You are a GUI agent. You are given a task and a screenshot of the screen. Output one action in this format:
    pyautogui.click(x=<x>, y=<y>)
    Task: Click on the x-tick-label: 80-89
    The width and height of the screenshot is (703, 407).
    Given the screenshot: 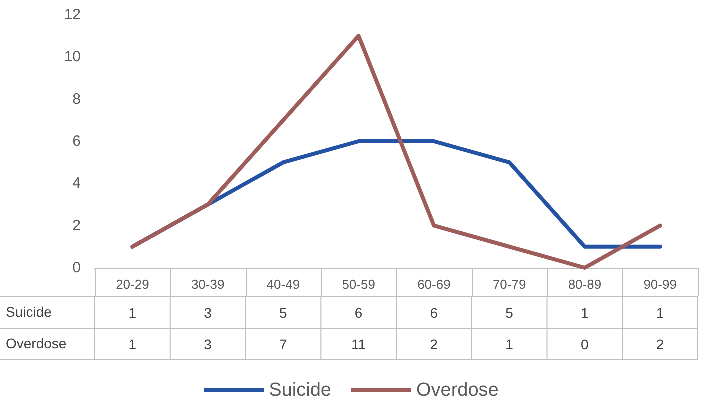 What is the action you would take?
    pyautogui.click(x=585, y=284)
    